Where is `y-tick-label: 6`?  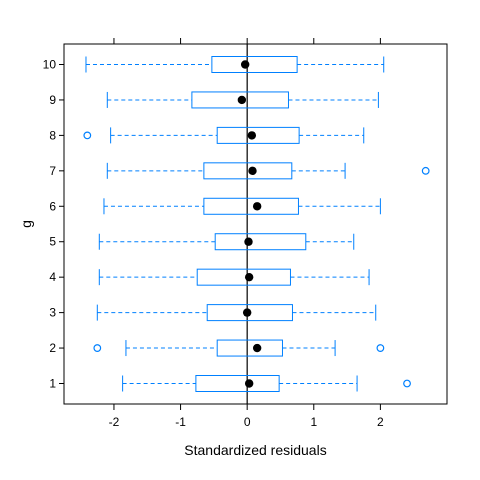 y-tick-label: 6 is located at coordinates (52, 206).